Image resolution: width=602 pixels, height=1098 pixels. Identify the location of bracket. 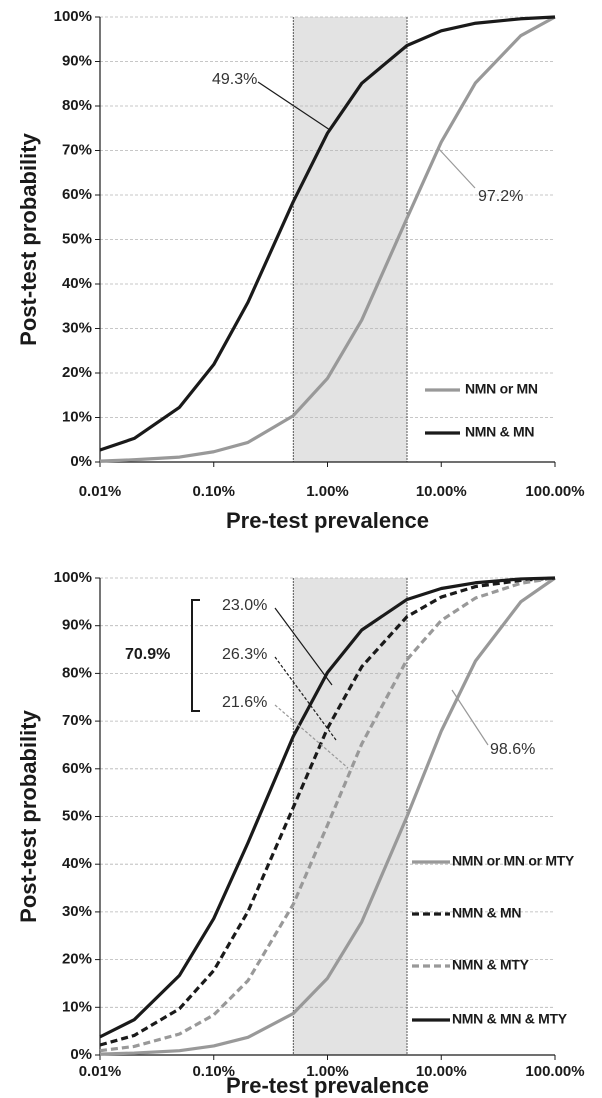
(195, 655).